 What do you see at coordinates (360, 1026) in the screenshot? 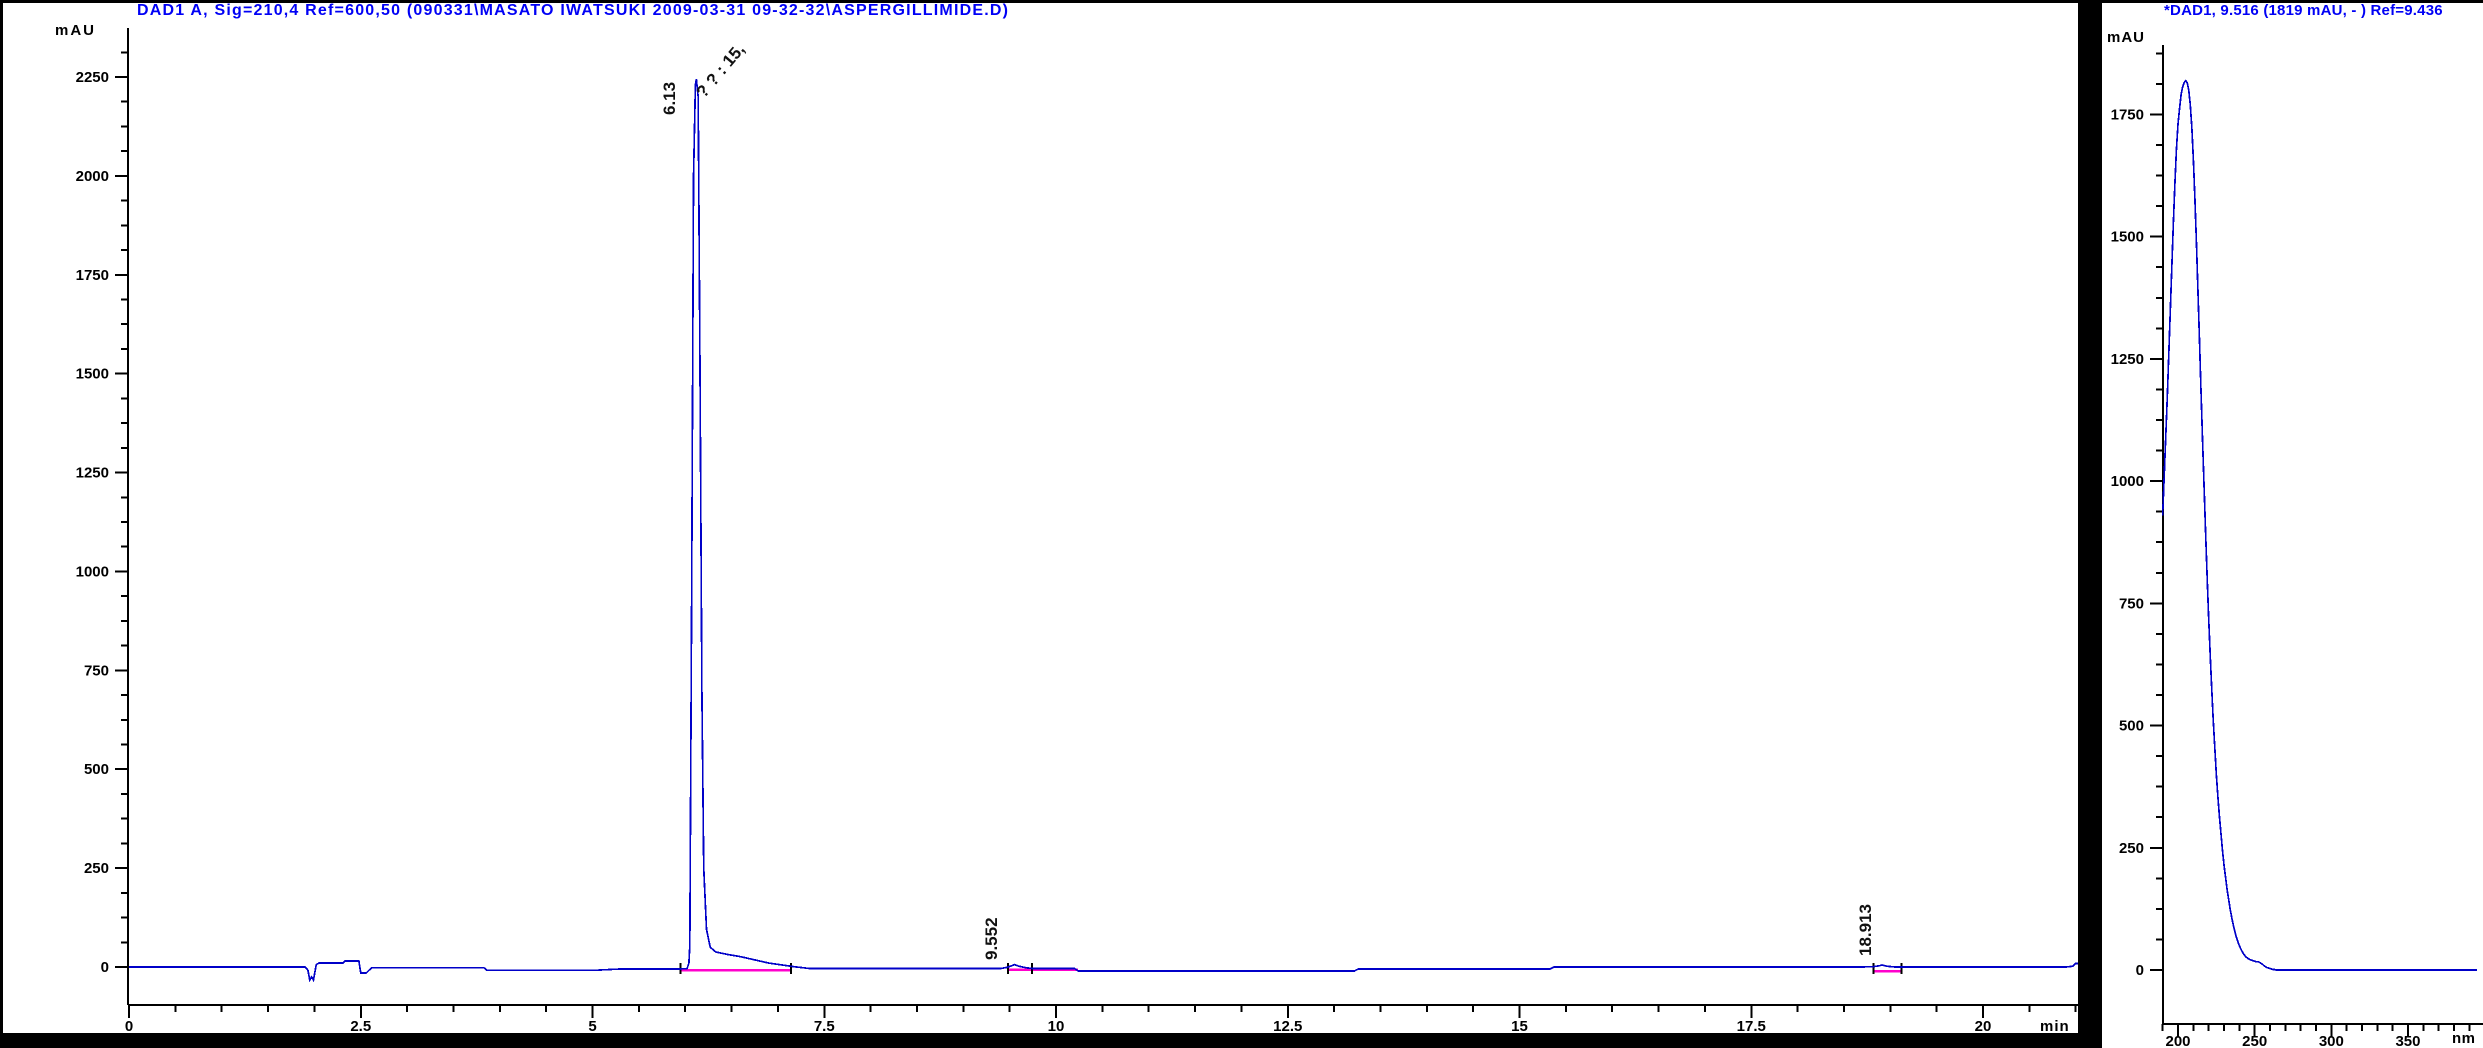
I see `svg-text: 2.5` at bounding box center [360, 1026].